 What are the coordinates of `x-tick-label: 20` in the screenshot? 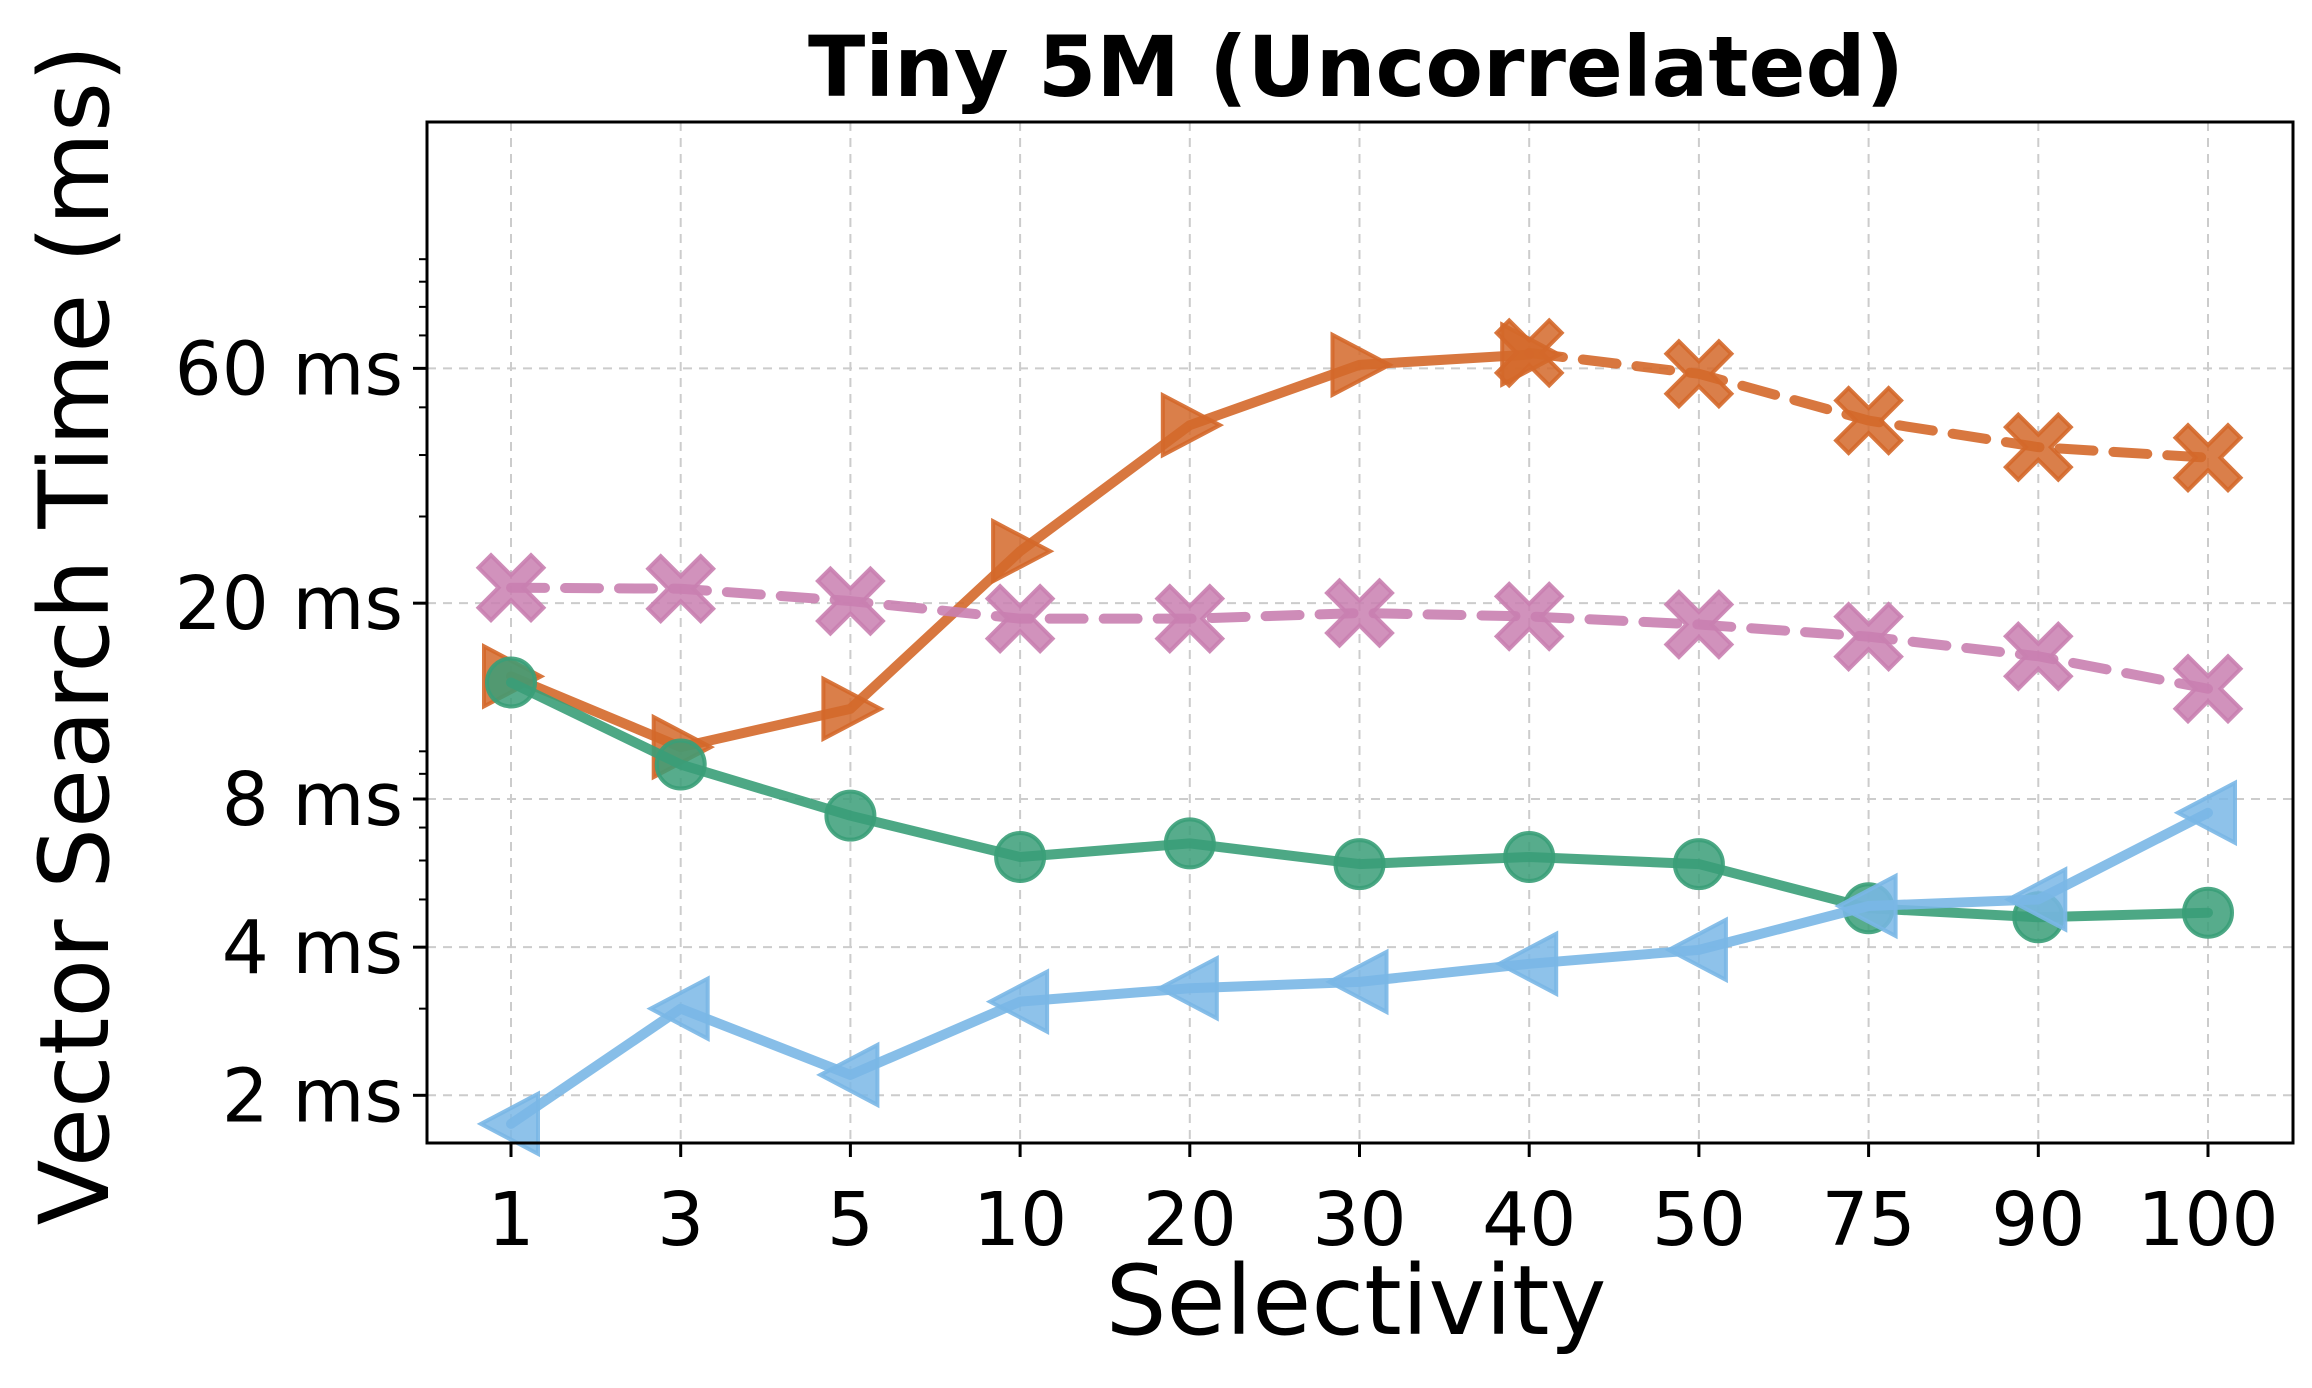 It's located at (1190, 1220).